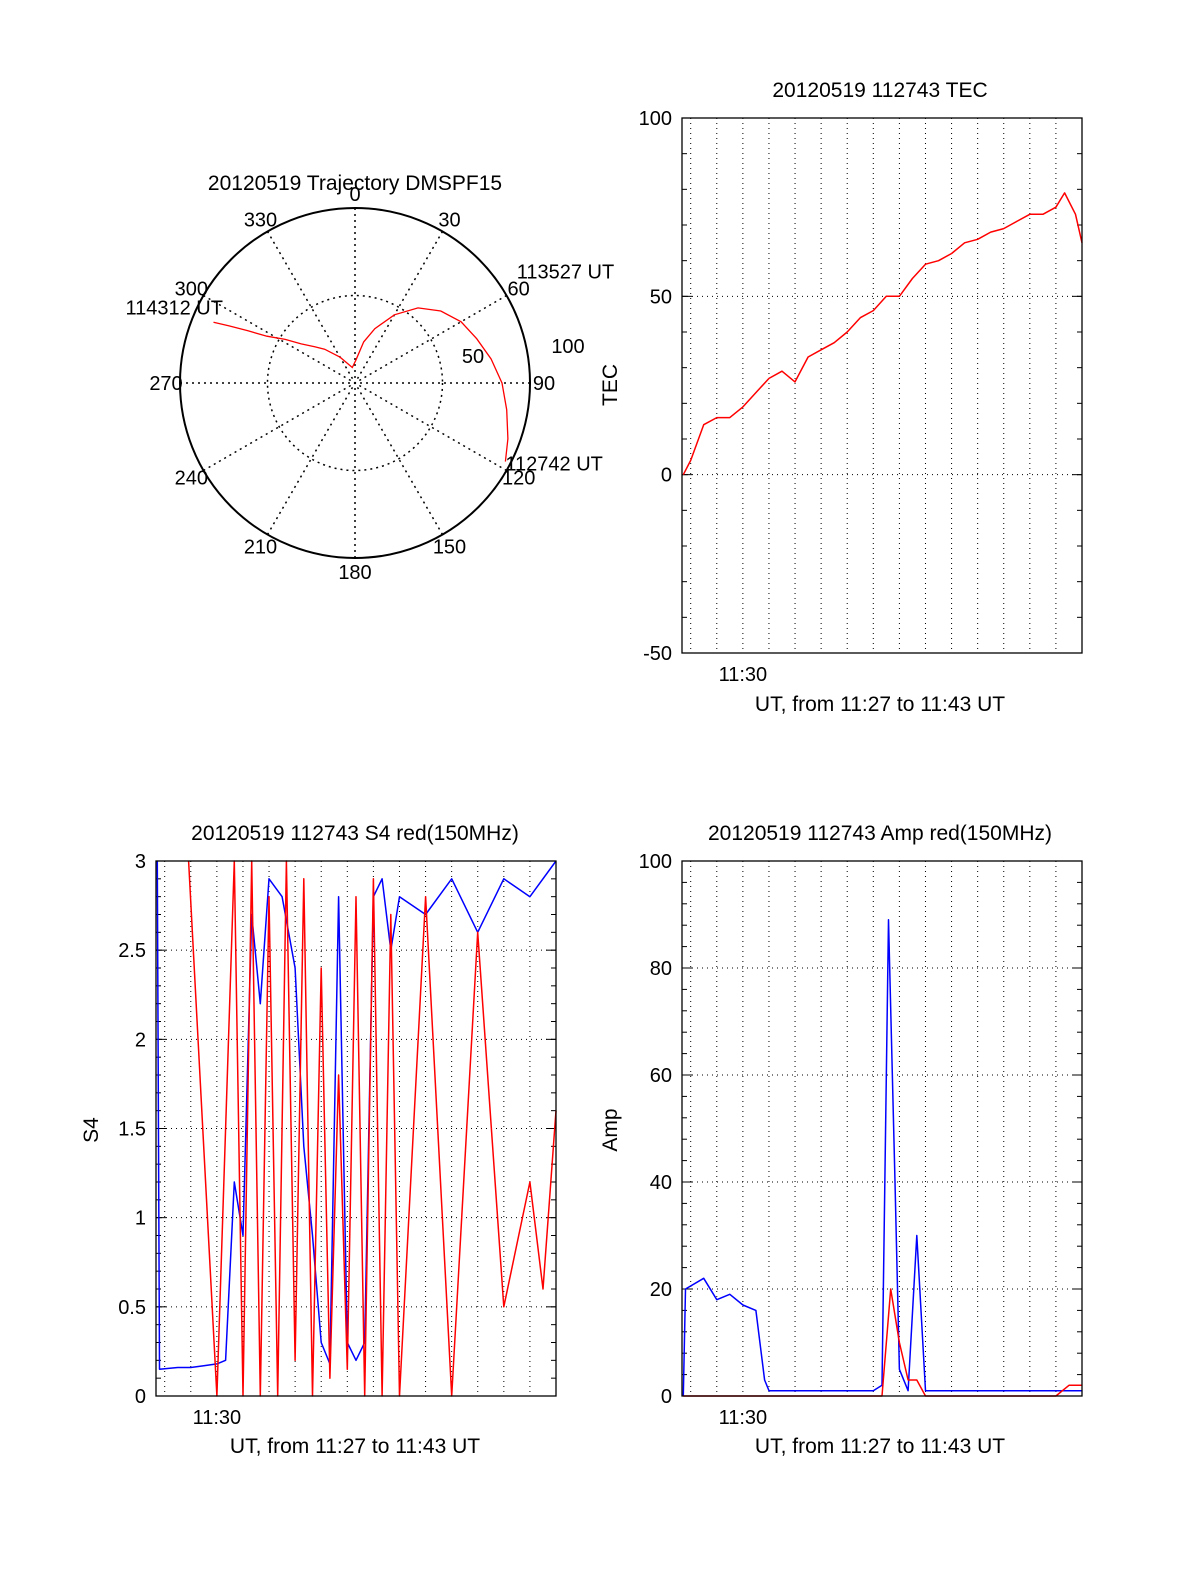  What do you see at coordinates (519, 290) in the screenshot?
I see `polar-angle-label: 60` at bounding box center [519, 290].